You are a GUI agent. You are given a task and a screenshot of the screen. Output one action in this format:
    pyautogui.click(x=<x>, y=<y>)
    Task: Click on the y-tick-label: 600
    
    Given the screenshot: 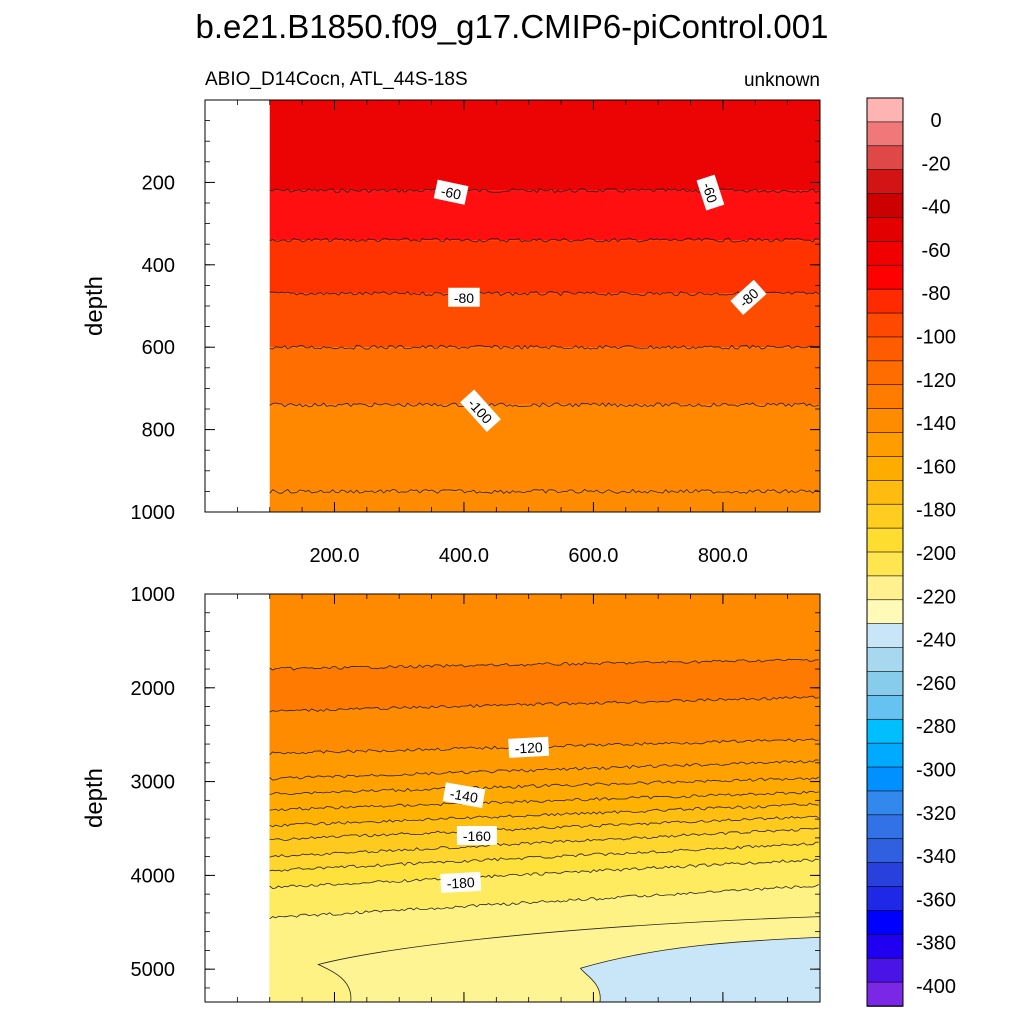 What is the action you would take?
    pyautogui.click(x=158, y=348)
    